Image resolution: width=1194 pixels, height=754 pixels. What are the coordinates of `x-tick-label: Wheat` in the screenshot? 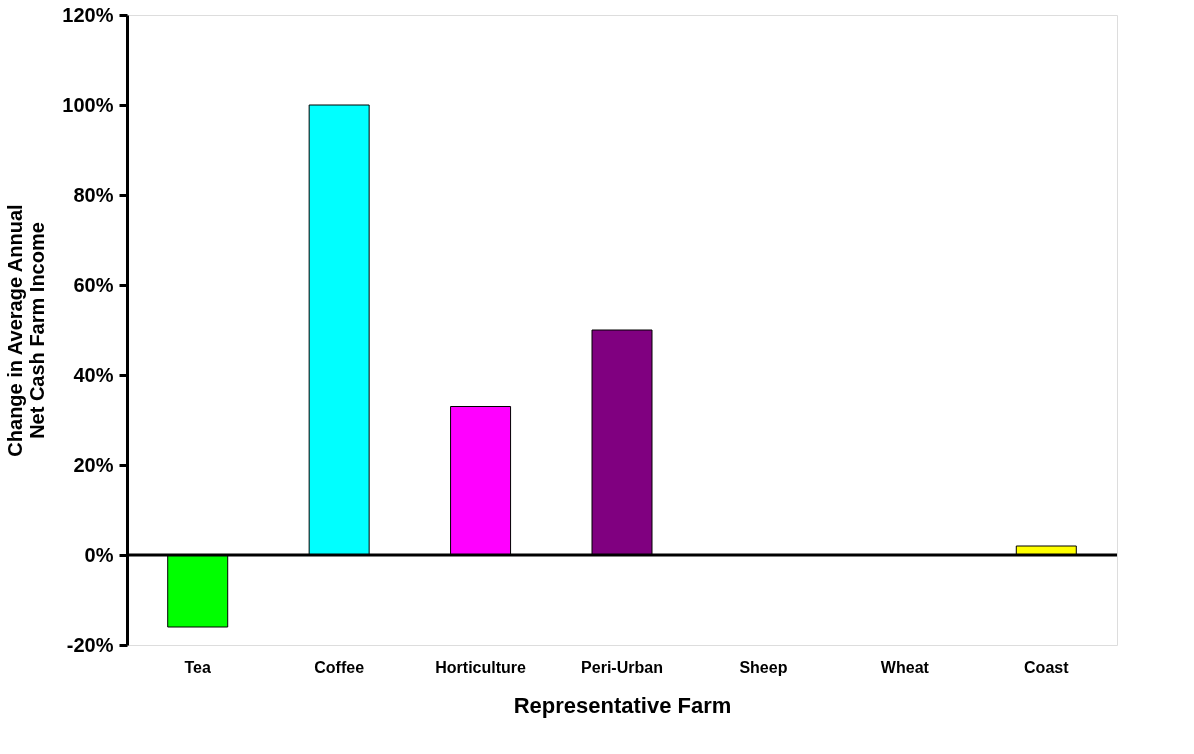 It's located at (905, 667).